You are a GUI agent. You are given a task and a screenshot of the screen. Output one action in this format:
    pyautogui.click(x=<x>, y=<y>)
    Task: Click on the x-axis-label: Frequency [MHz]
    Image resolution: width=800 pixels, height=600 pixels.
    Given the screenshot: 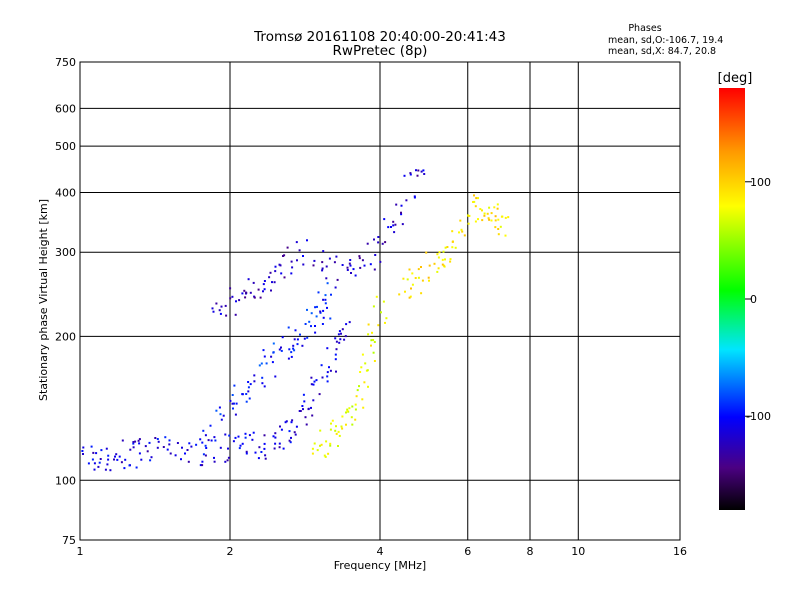 What is the action you would take?
    pyautogui.click(x=380, y=565)
    